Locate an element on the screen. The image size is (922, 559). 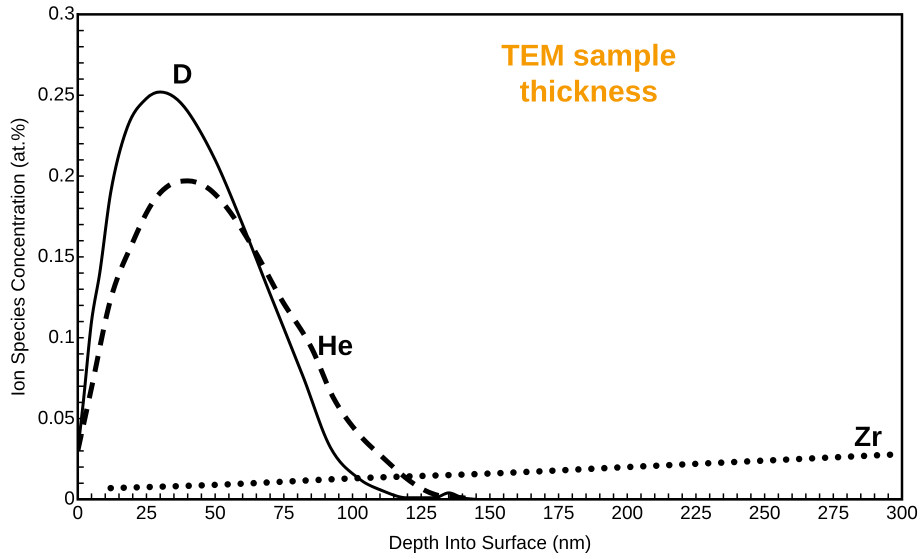
series-label: He is located at coordinates (335, 346).